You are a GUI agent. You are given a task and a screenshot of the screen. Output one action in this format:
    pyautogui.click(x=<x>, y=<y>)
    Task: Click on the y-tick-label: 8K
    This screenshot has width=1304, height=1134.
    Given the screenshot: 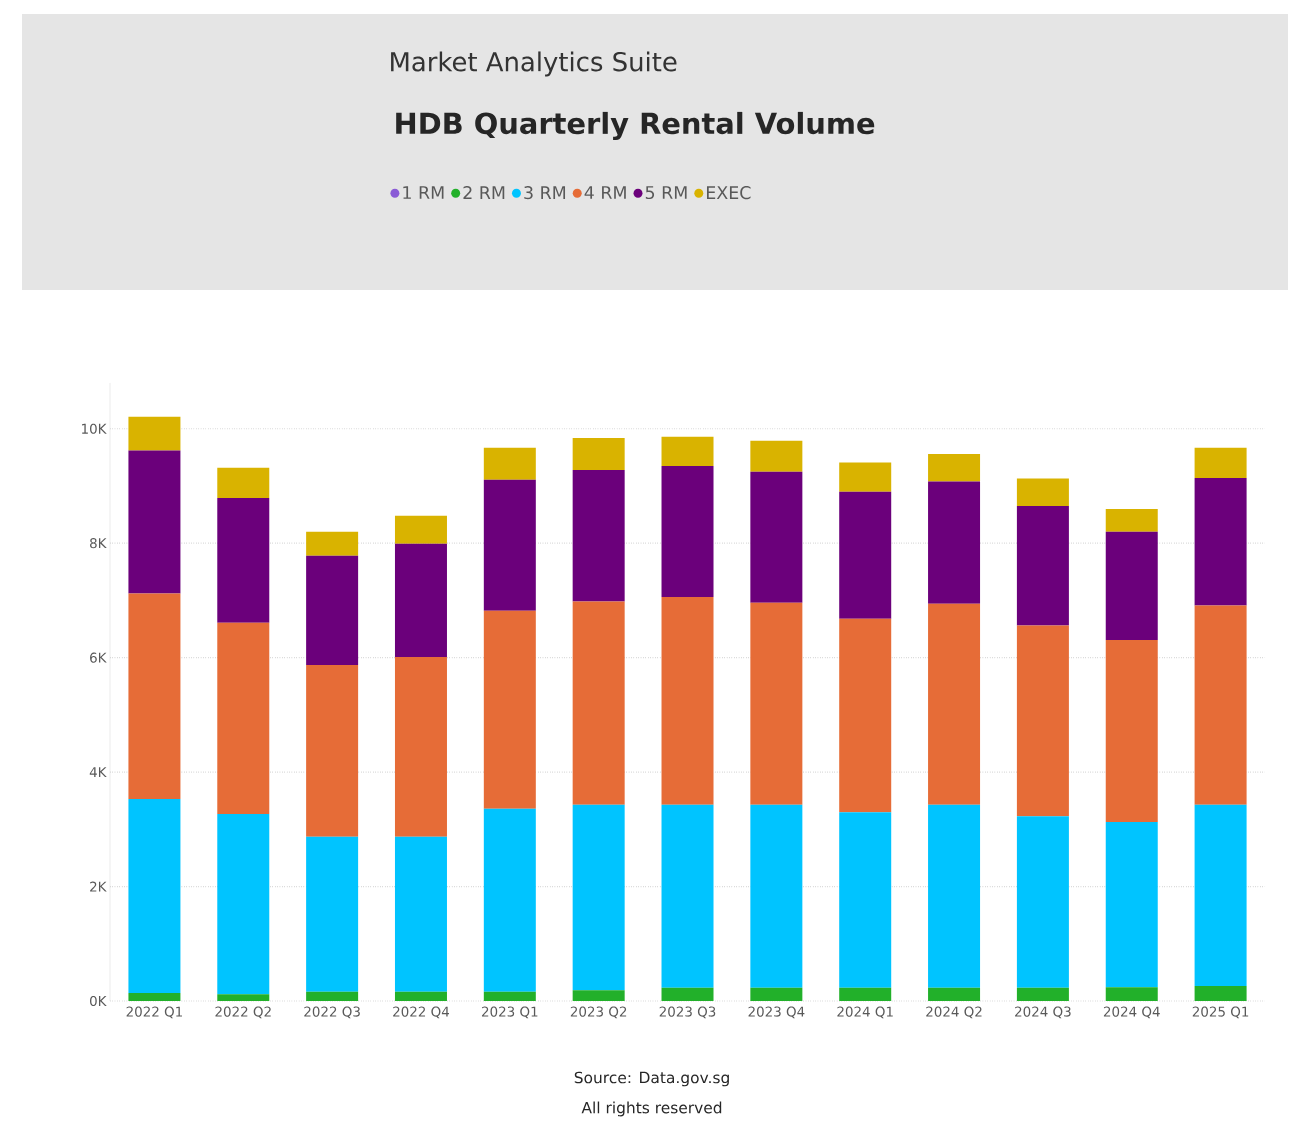 What is the action you would take?
    pyautogui.click(x=98, y=543)
    